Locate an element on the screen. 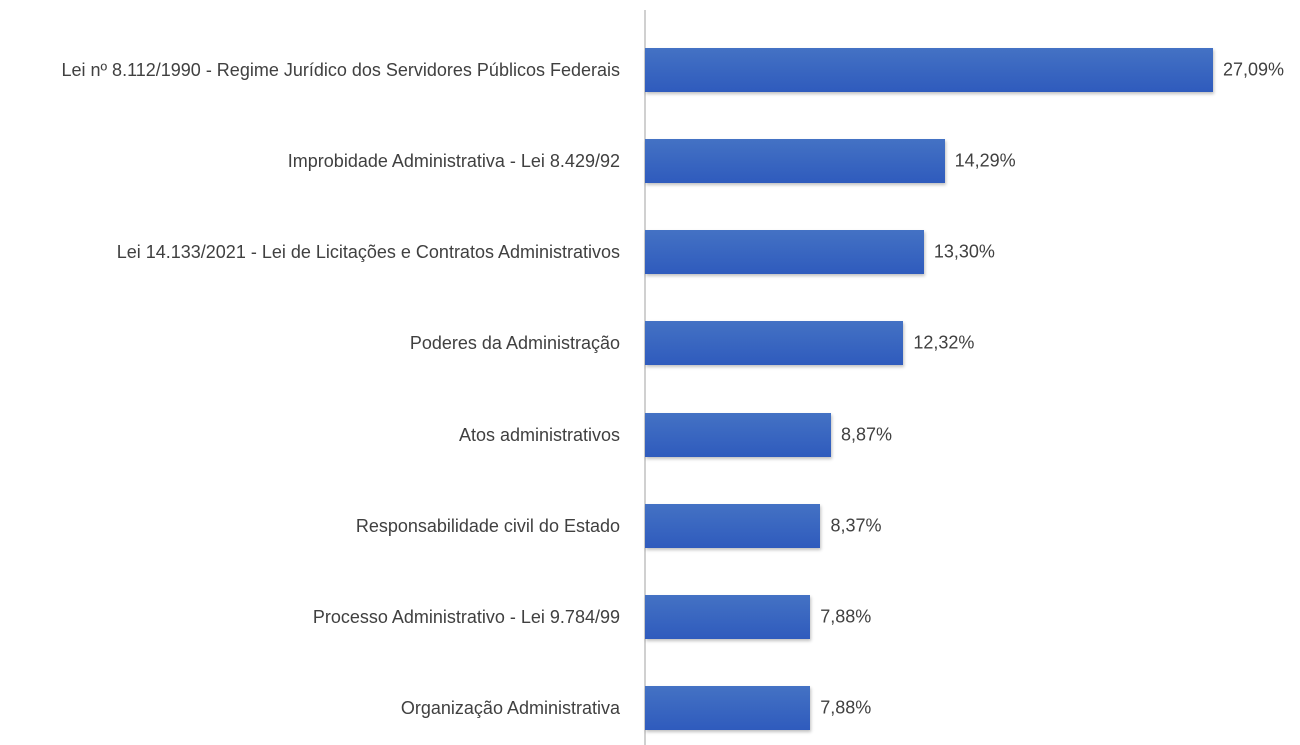 The height and width of the screenshot is (745, 1300). category-label: Organização Administrativa is located at coordinates (510, 708).